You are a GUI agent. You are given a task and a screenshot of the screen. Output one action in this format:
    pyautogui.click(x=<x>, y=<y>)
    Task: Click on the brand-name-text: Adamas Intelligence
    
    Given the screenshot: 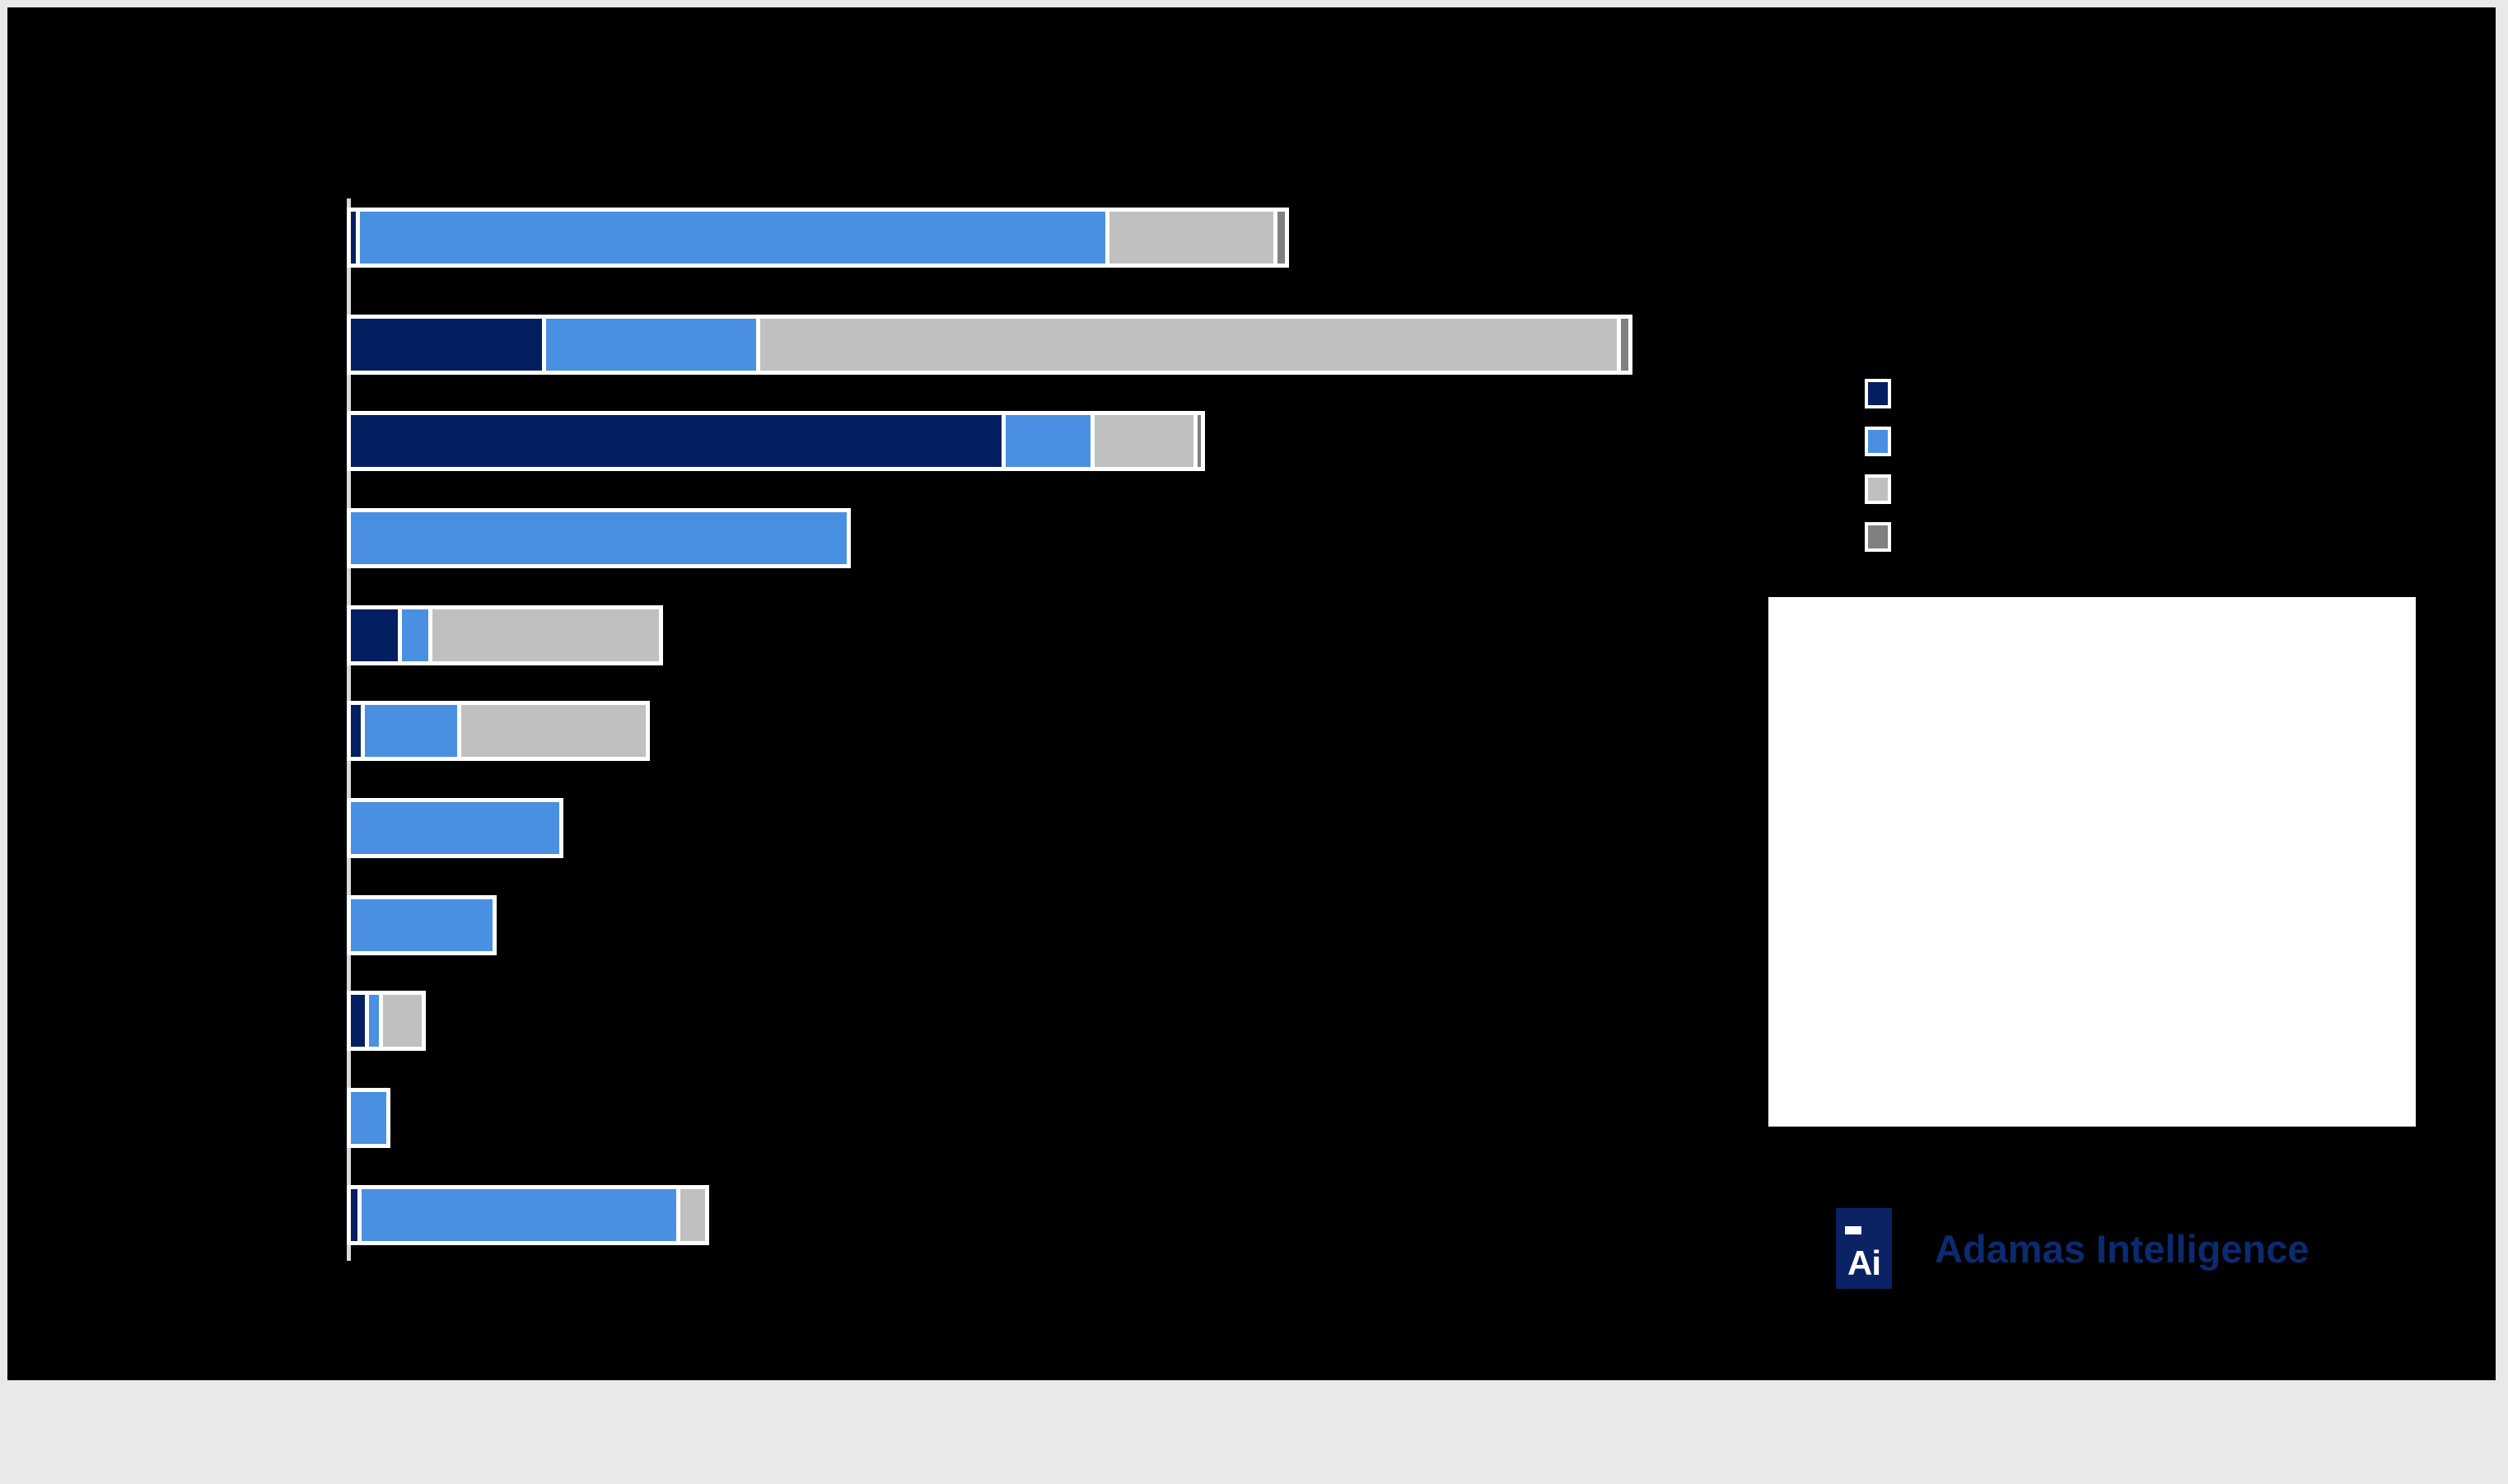 What is the action you would take?
    pyautogui.click(x=2122, y=1248)
    